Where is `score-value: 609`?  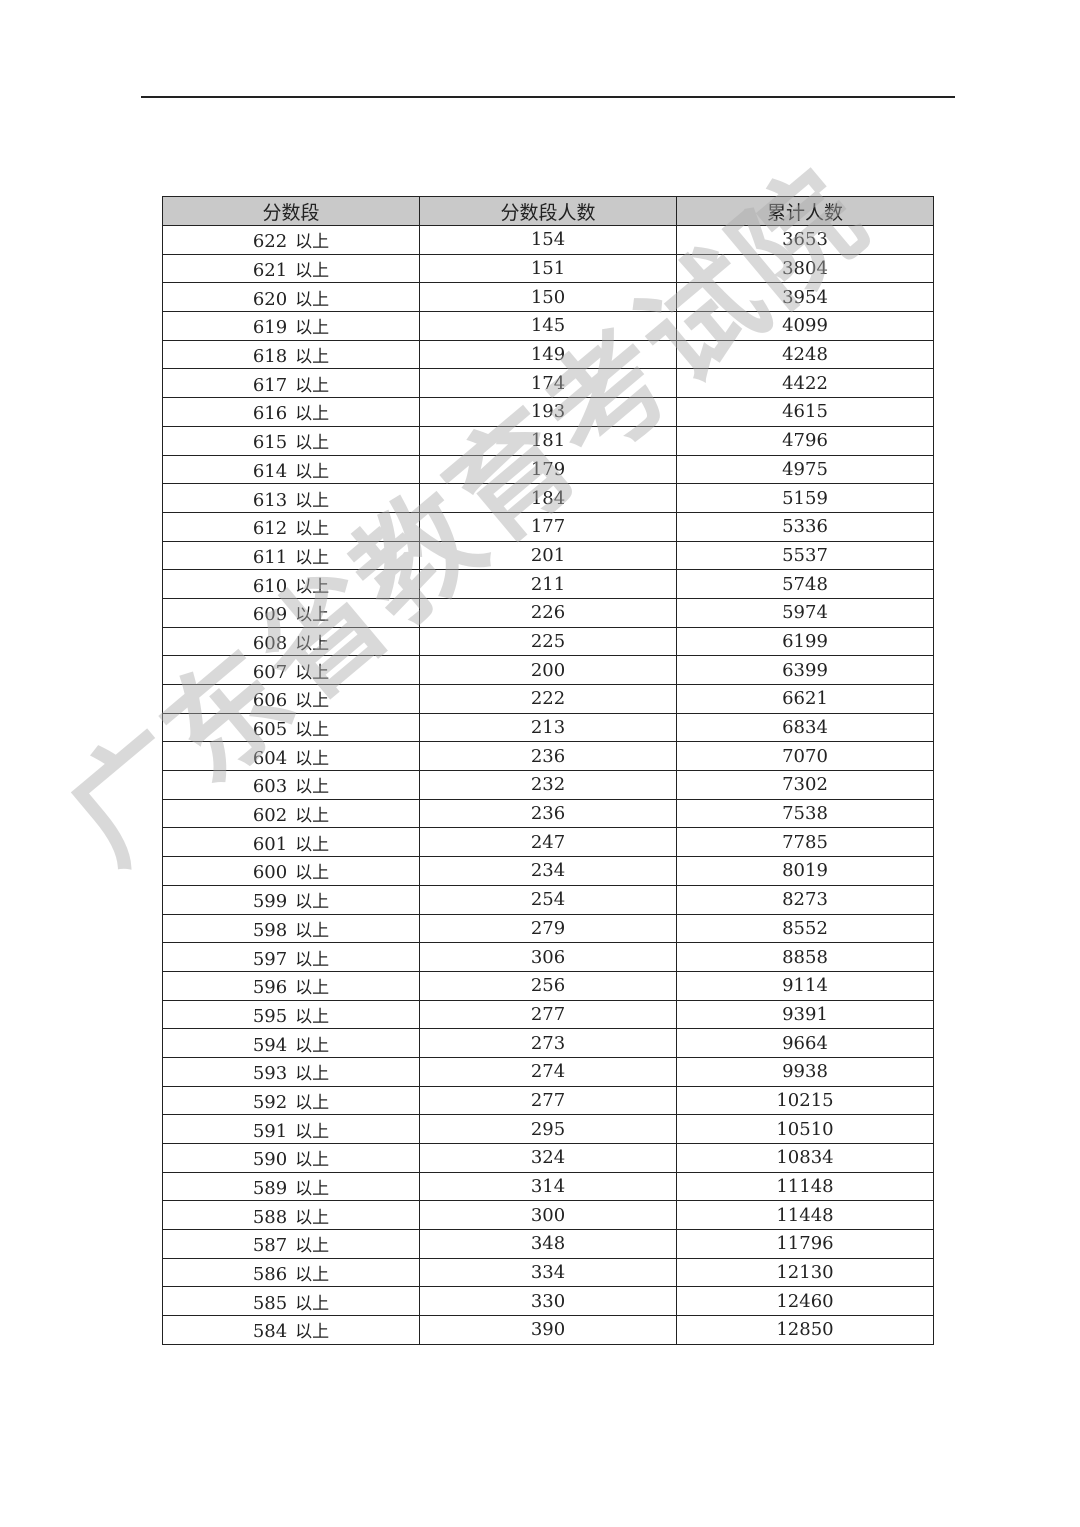
score-value: 609 is located at coordinates (270, 615).